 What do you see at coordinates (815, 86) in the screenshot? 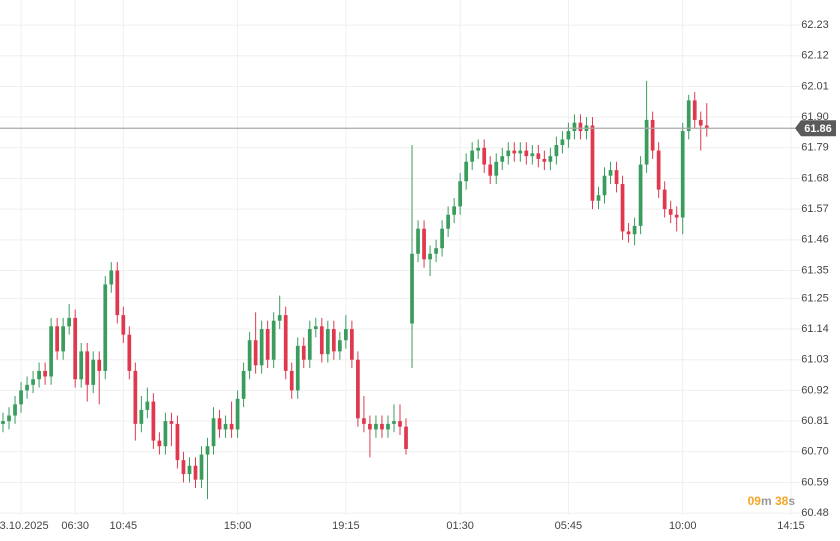
I see `y-tick-label: 62.01` at bounding box center [815, 86].